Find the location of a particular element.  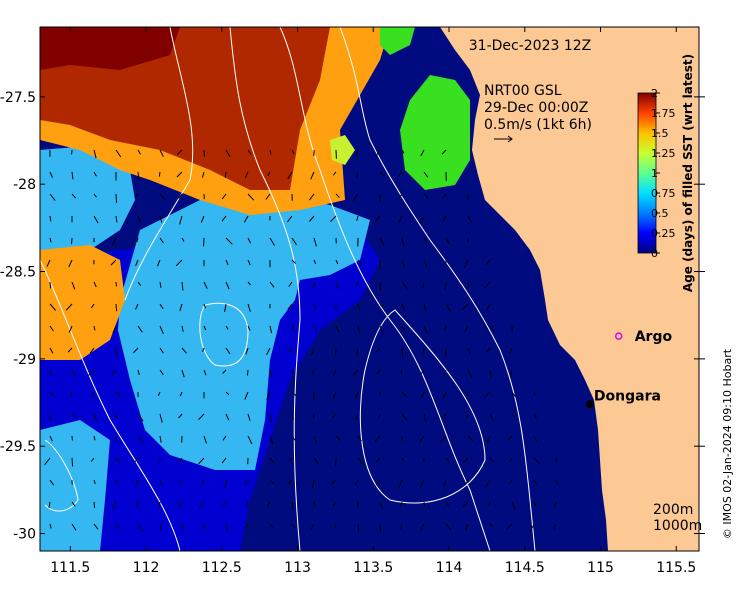

y-tick-label: -27.5 is located at coordinates (18, 98).